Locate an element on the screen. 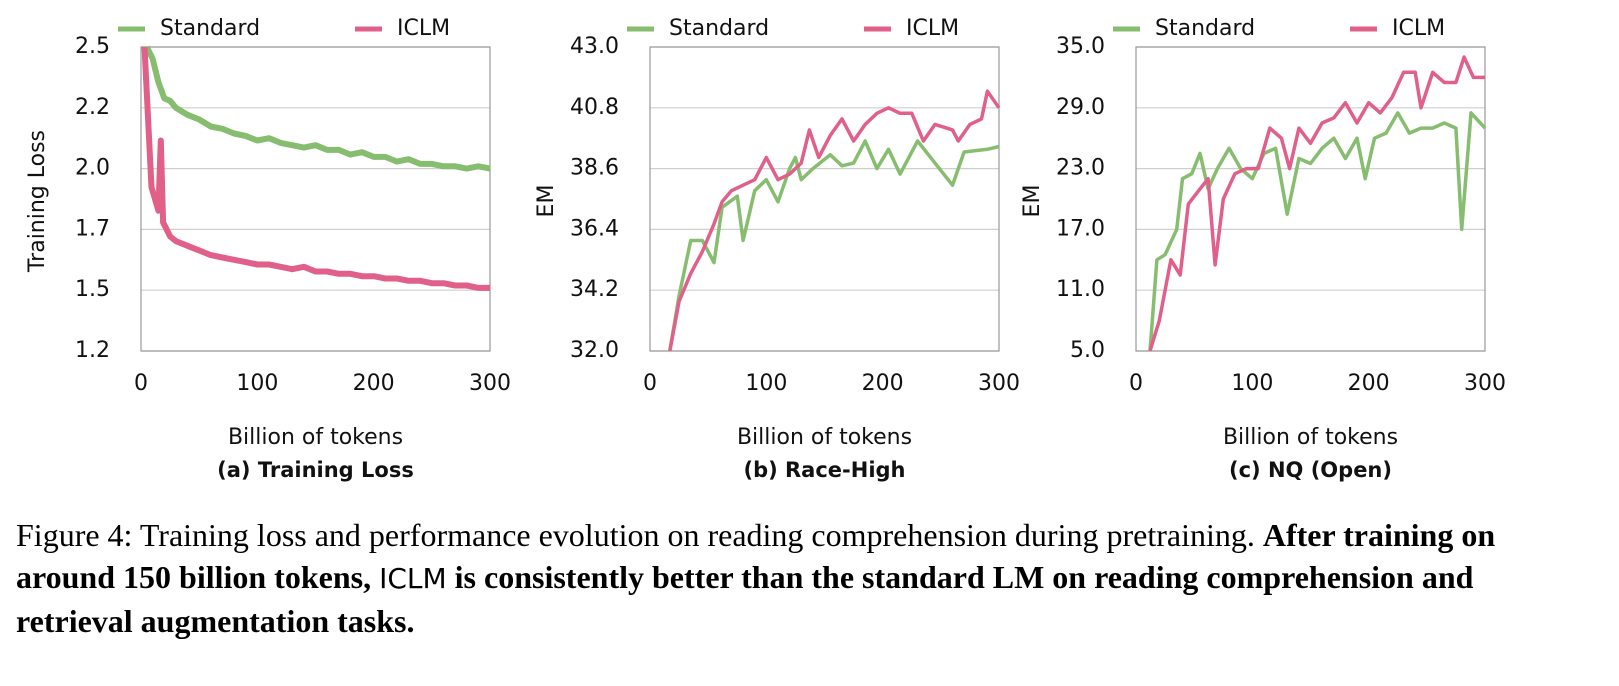 This screenshot has width=1619, height=686. chart-title: (c) NQ (Open) is located at coordinates (1310, 470).